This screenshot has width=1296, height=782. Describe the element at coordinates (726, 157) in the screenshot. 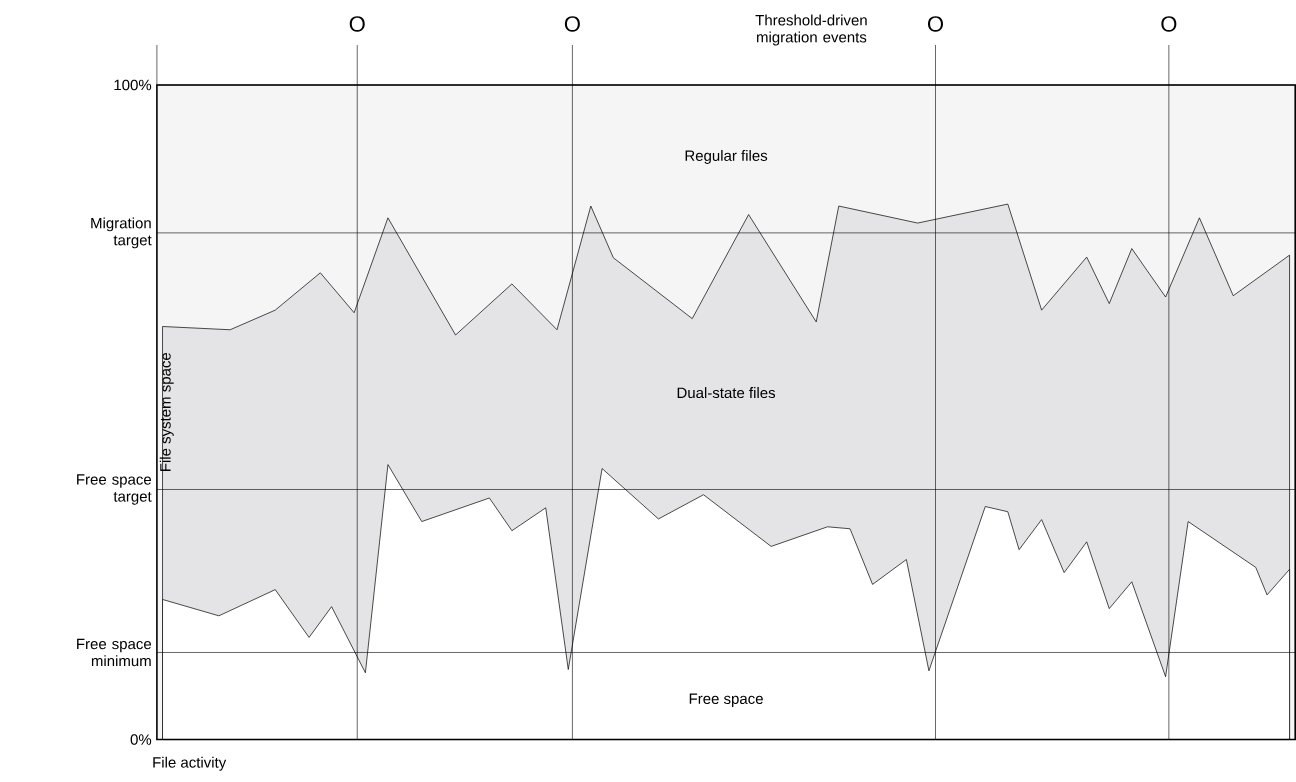

I see `annotation: Regular files` at that location.